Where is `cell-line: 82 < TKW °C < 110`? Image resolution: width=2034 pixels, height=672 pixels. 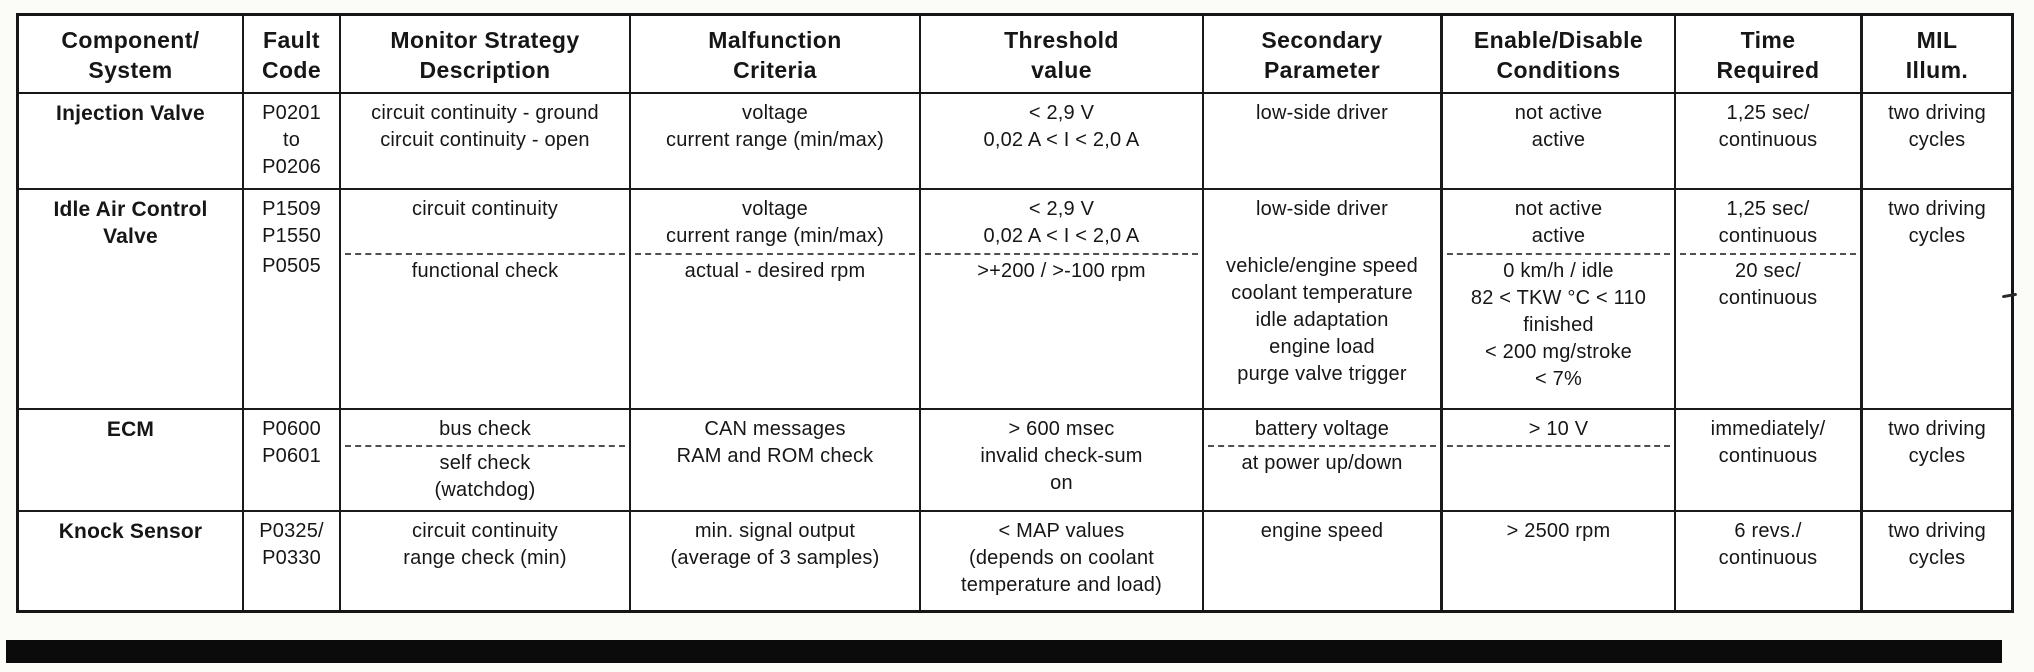
cell-line: 82 < TKW °C < 110 is located at coordinates (1558, 298).